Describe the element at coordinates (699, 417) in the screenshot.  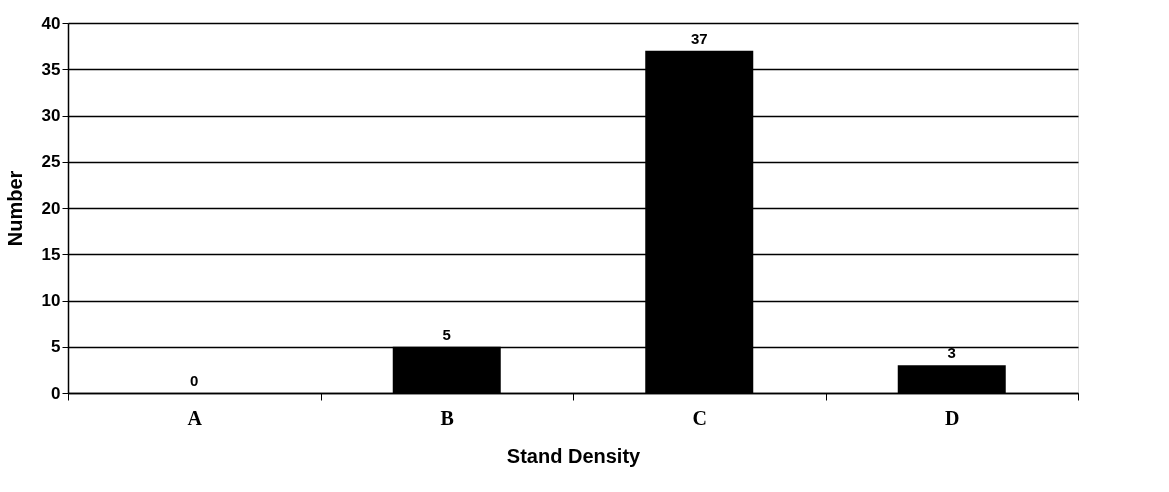
I see `x-tick-label: C` at that location.